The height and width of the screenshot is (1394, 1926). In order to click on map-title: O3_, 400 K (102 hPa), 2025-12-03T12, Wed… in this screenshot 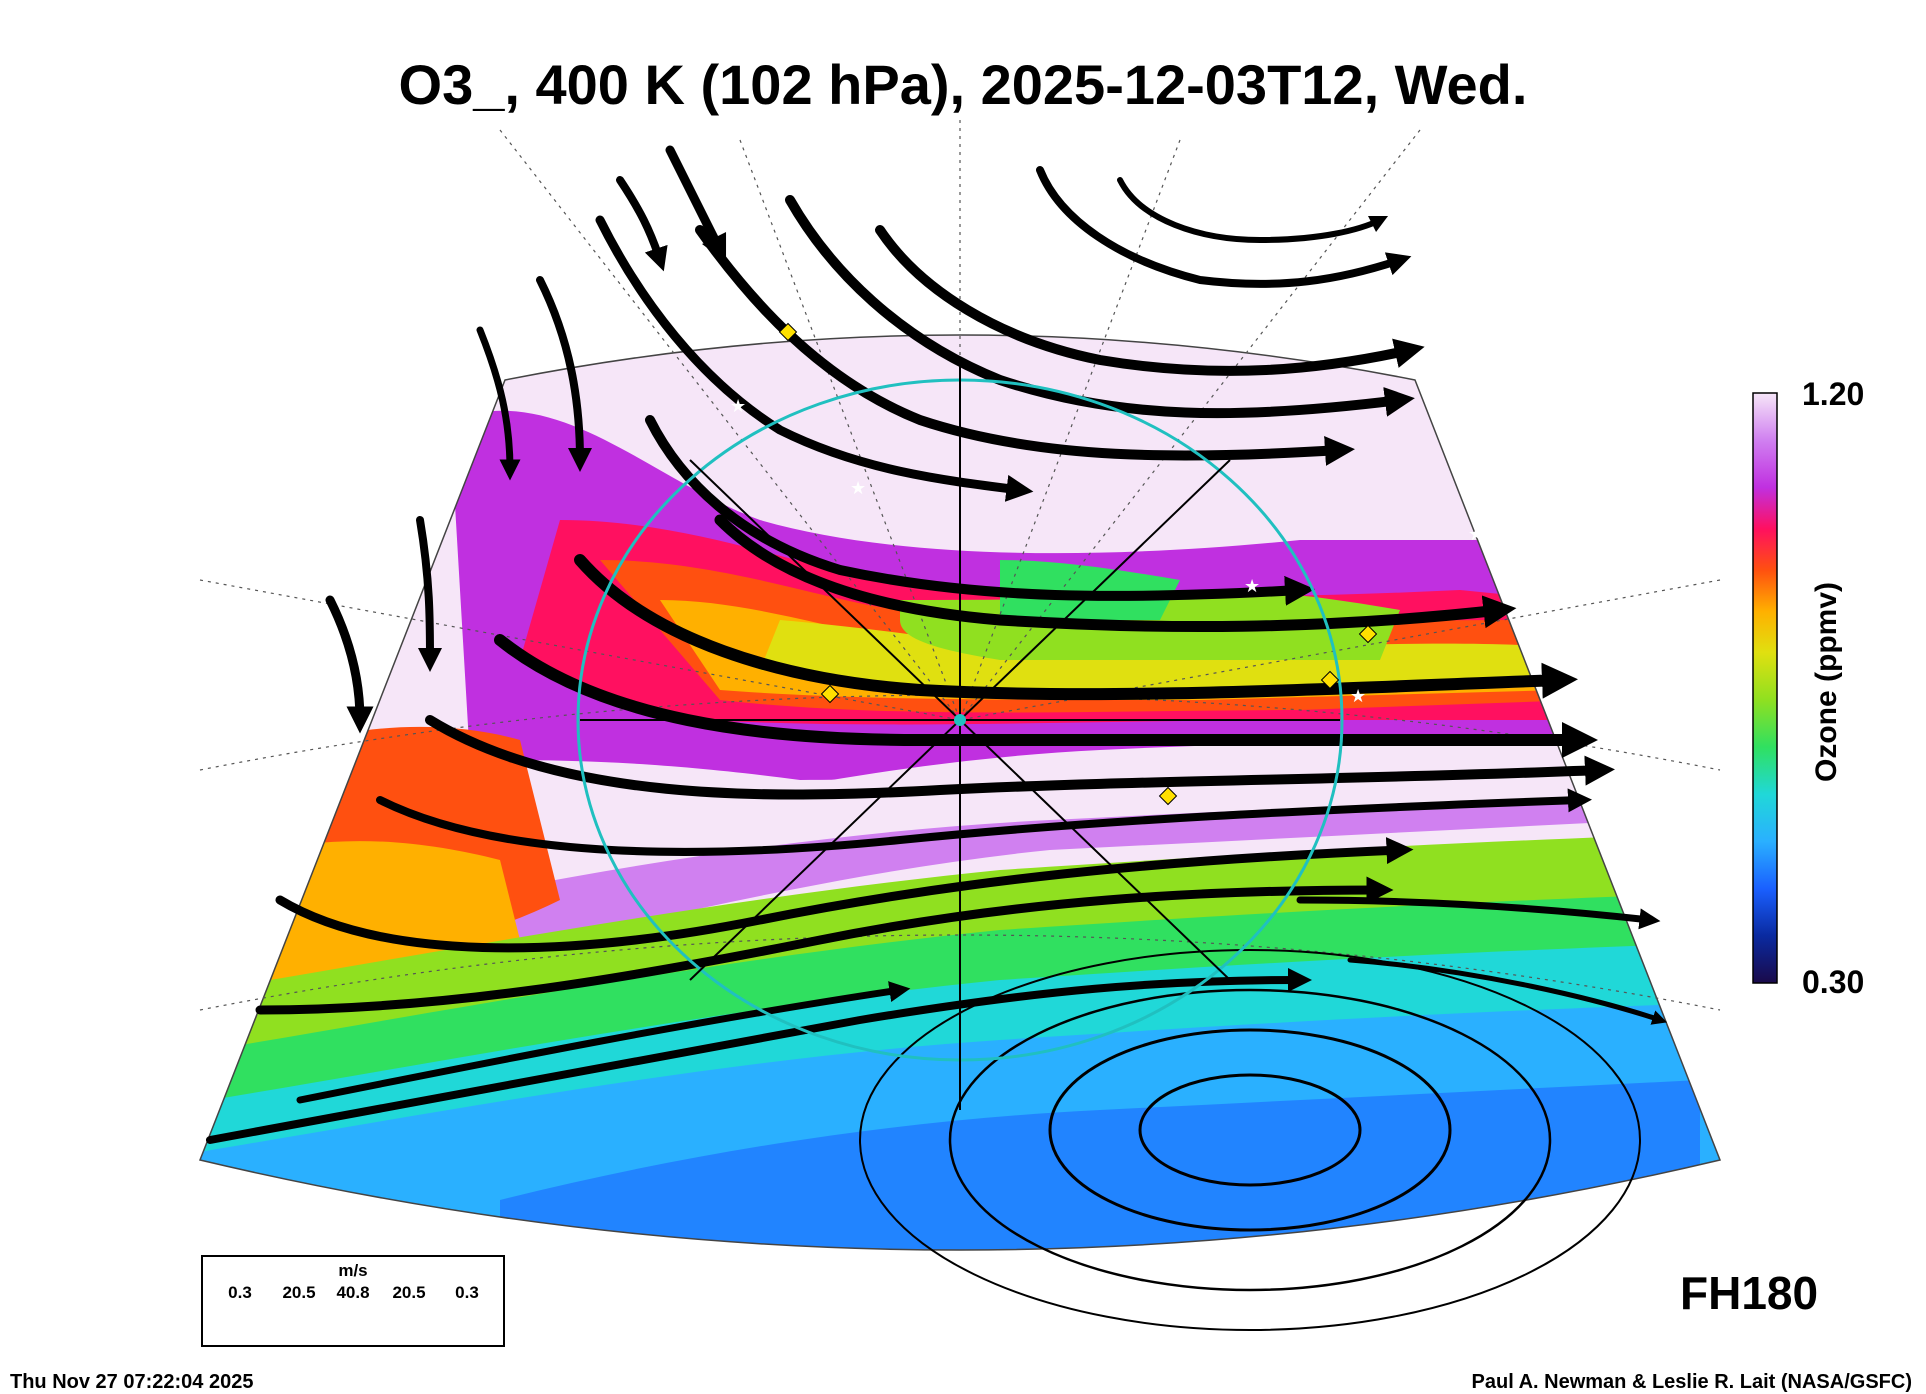, I will do `click(963, 84)`.